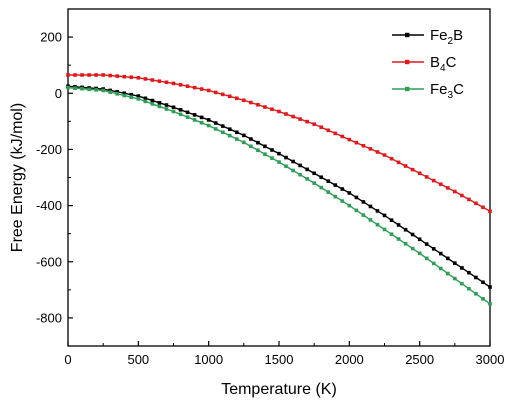 This screenshot has width=516, height=402. Describe the element at coordinates (427, 37) in the screenshot. I see `legend-item: Fe2B` at that location.